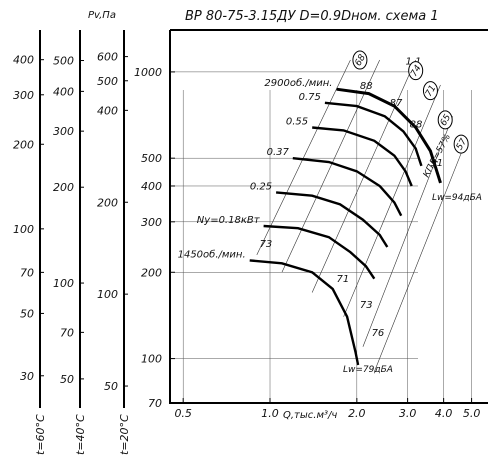 This screenshot has height=463, width=500. Describe the element at coordinates (298, 83) in the screenshot. I see `series-label: 2900об./мин.` at that location.